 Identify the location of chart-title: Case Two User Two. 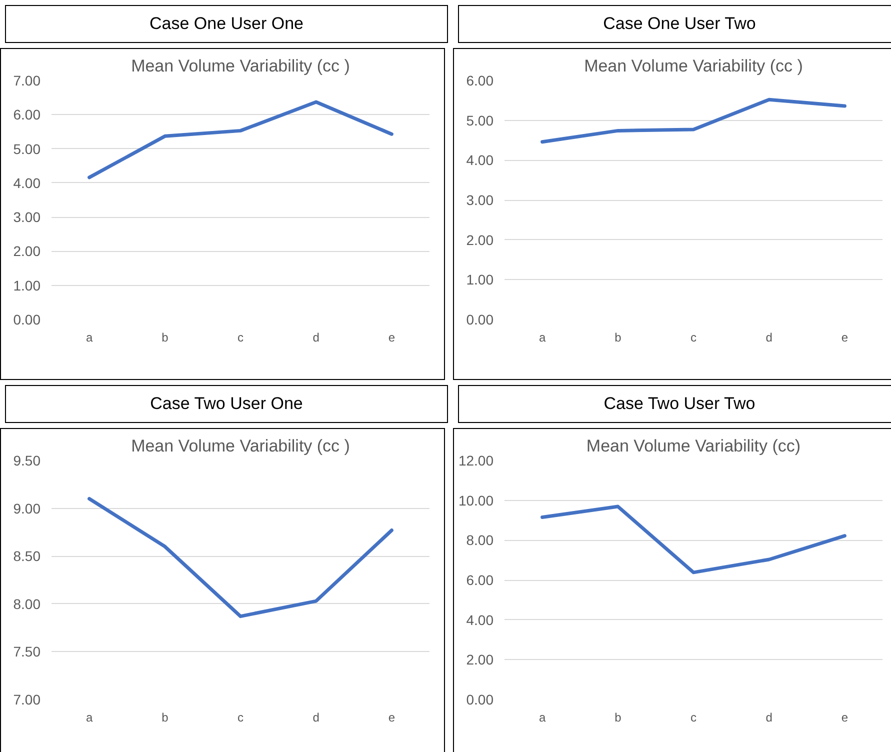
(680, 403).